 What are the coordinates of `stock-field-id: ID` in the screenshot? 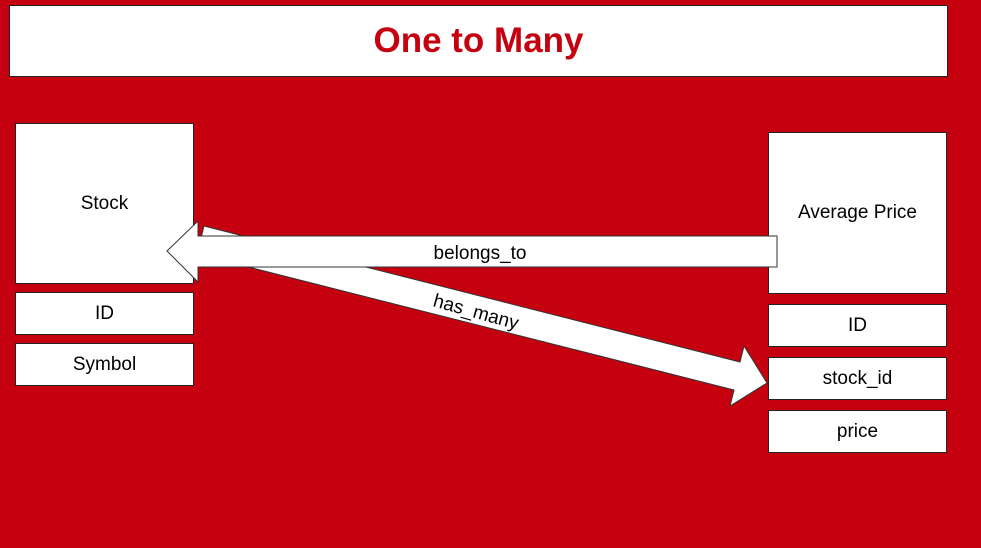 It's located at (104, 313).